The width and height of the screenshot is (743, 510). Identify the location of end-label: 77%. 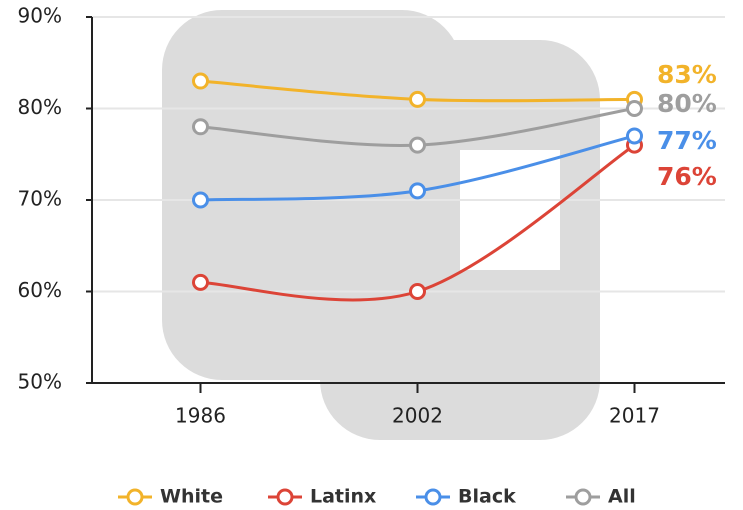
(687, 140).